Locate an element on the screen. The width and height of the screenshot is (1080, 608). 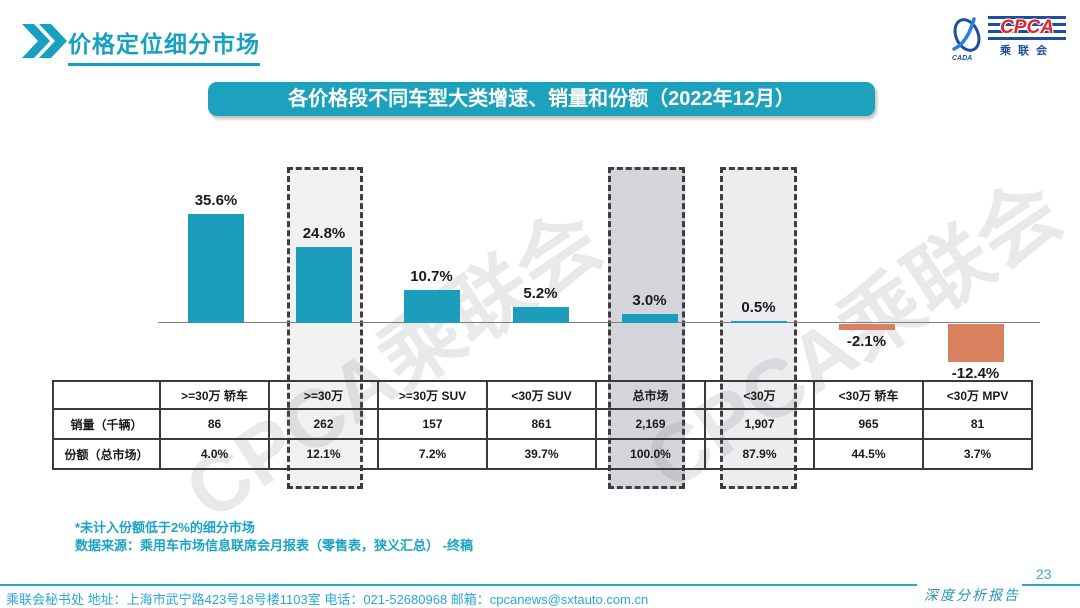
table-column-header: >=30万 SUV is located at coordinates (432, 395).